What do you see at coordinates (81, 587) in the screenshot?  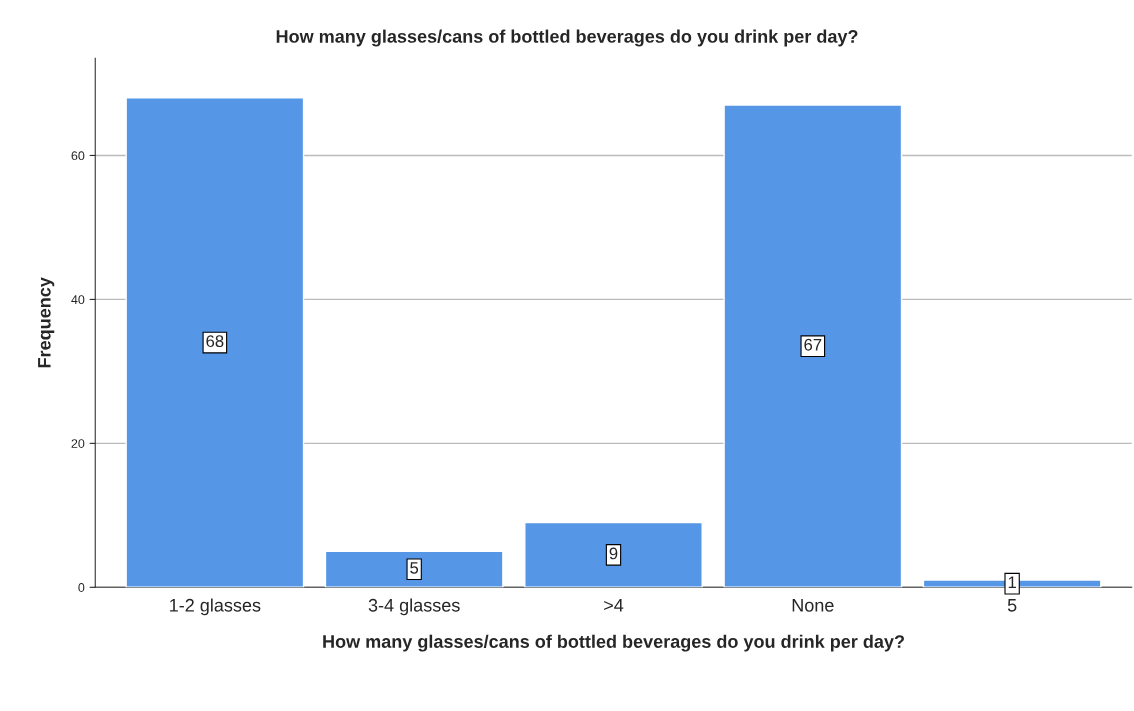 I see `y-tick-label: 0` at bounding box center [81, 587].